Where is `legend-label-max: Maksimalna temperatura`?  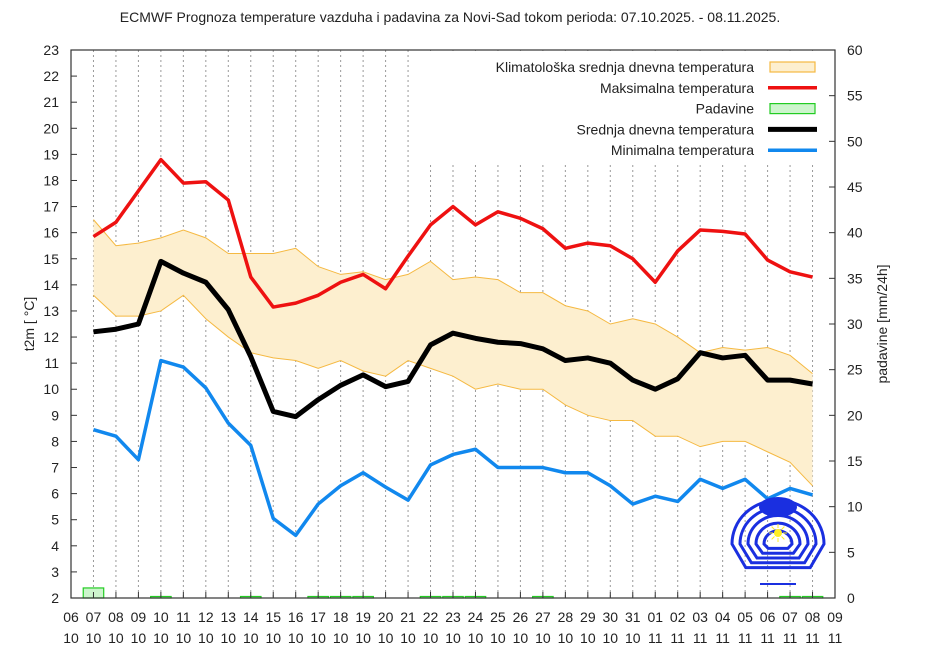
legend-label-max: Maksimalna temperatura is located at coordinates (677, 88).